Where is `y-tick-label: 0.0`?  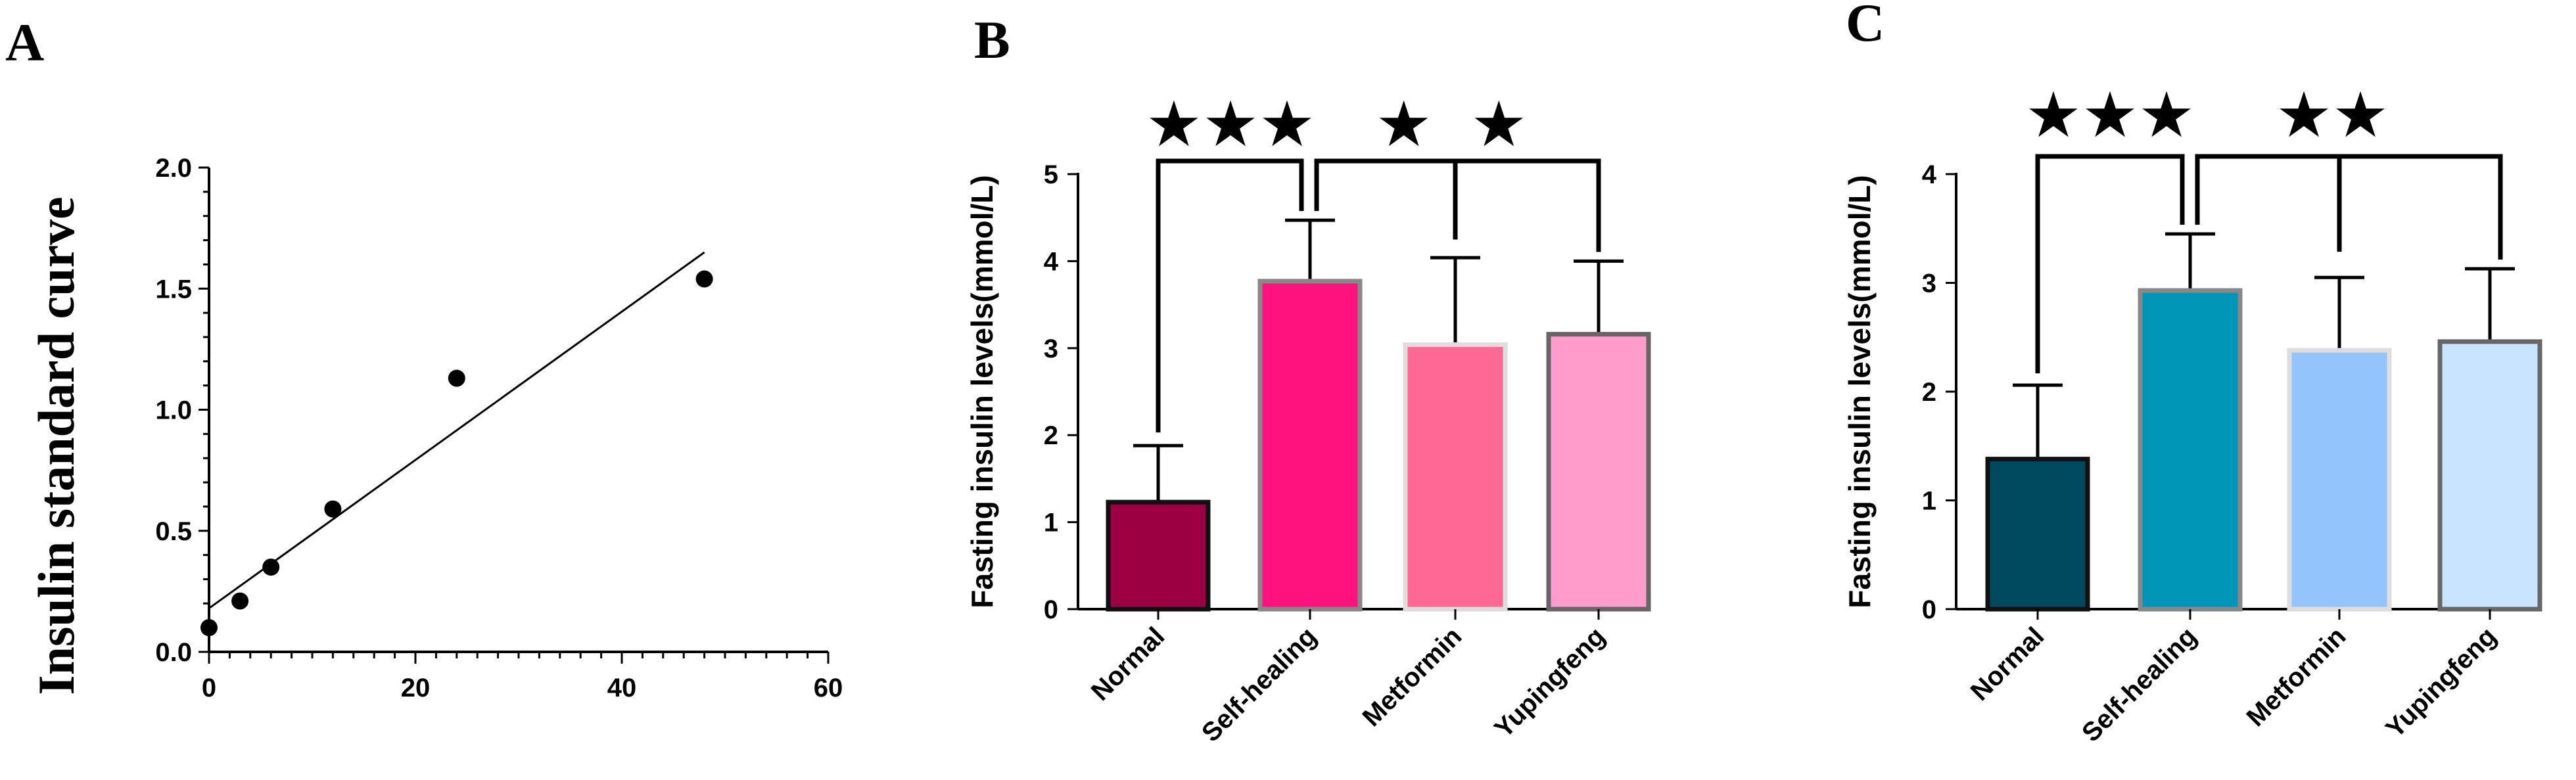
y-tick-label: 0.0 is located at coordinates (174, 652).